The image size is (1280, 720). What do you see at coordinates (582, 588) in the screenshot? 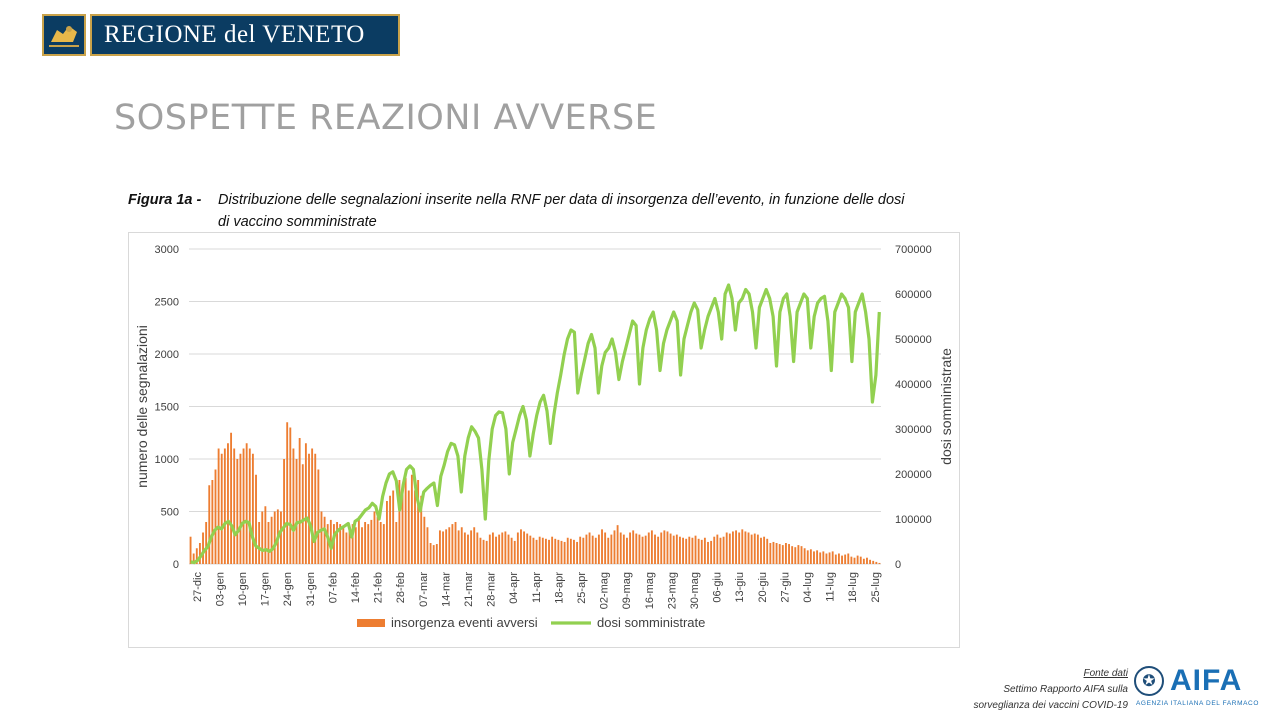
I see `x-tick-label: 25-apr` at bounding box center [582, 588].